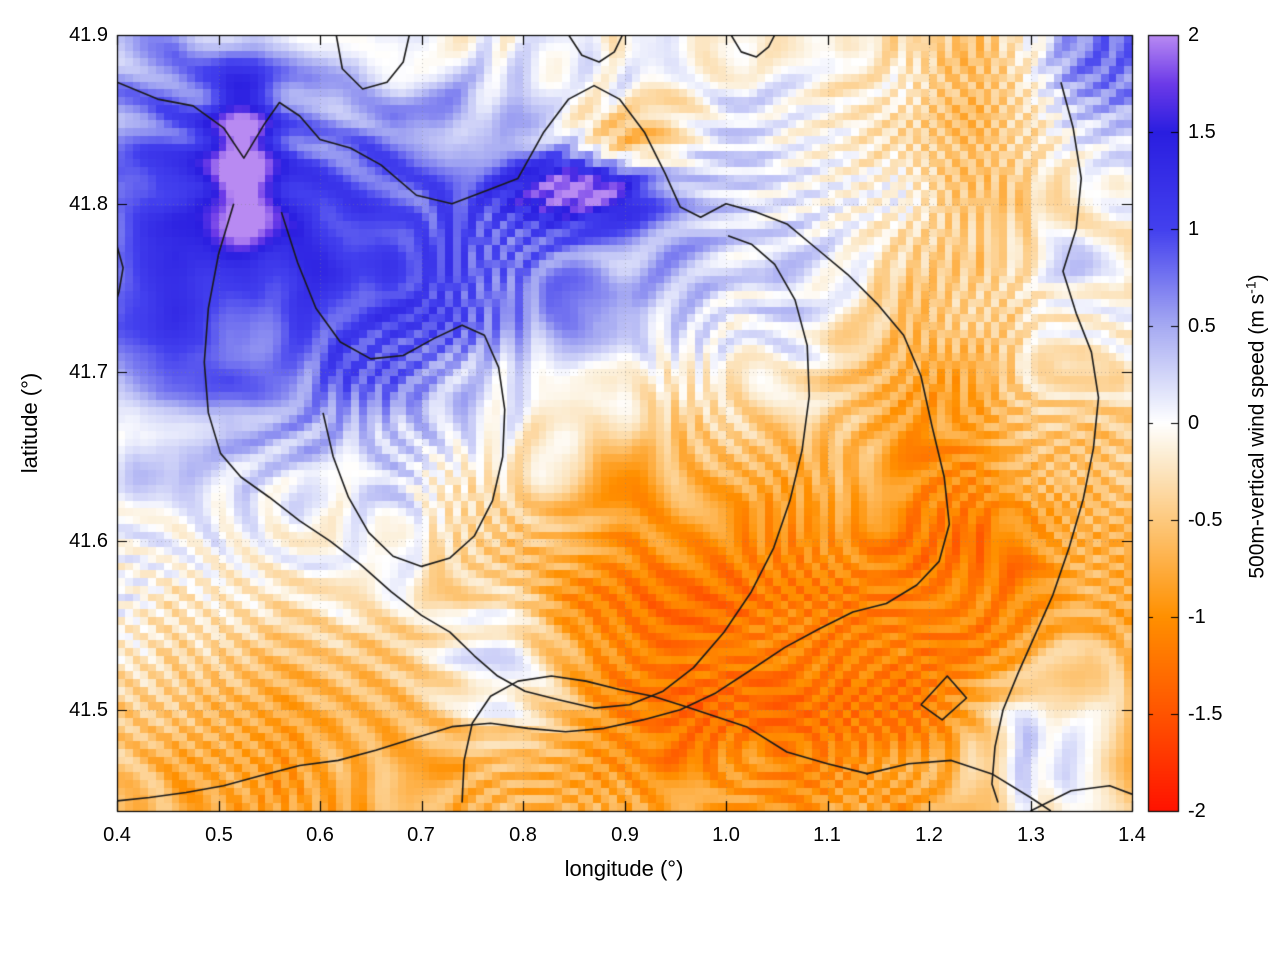 This screenshot has height=960, width=1280. Describe the element at coordinates (1194, 423) in the screenshot. I see `colorbar-tick-label: 0` at that location.